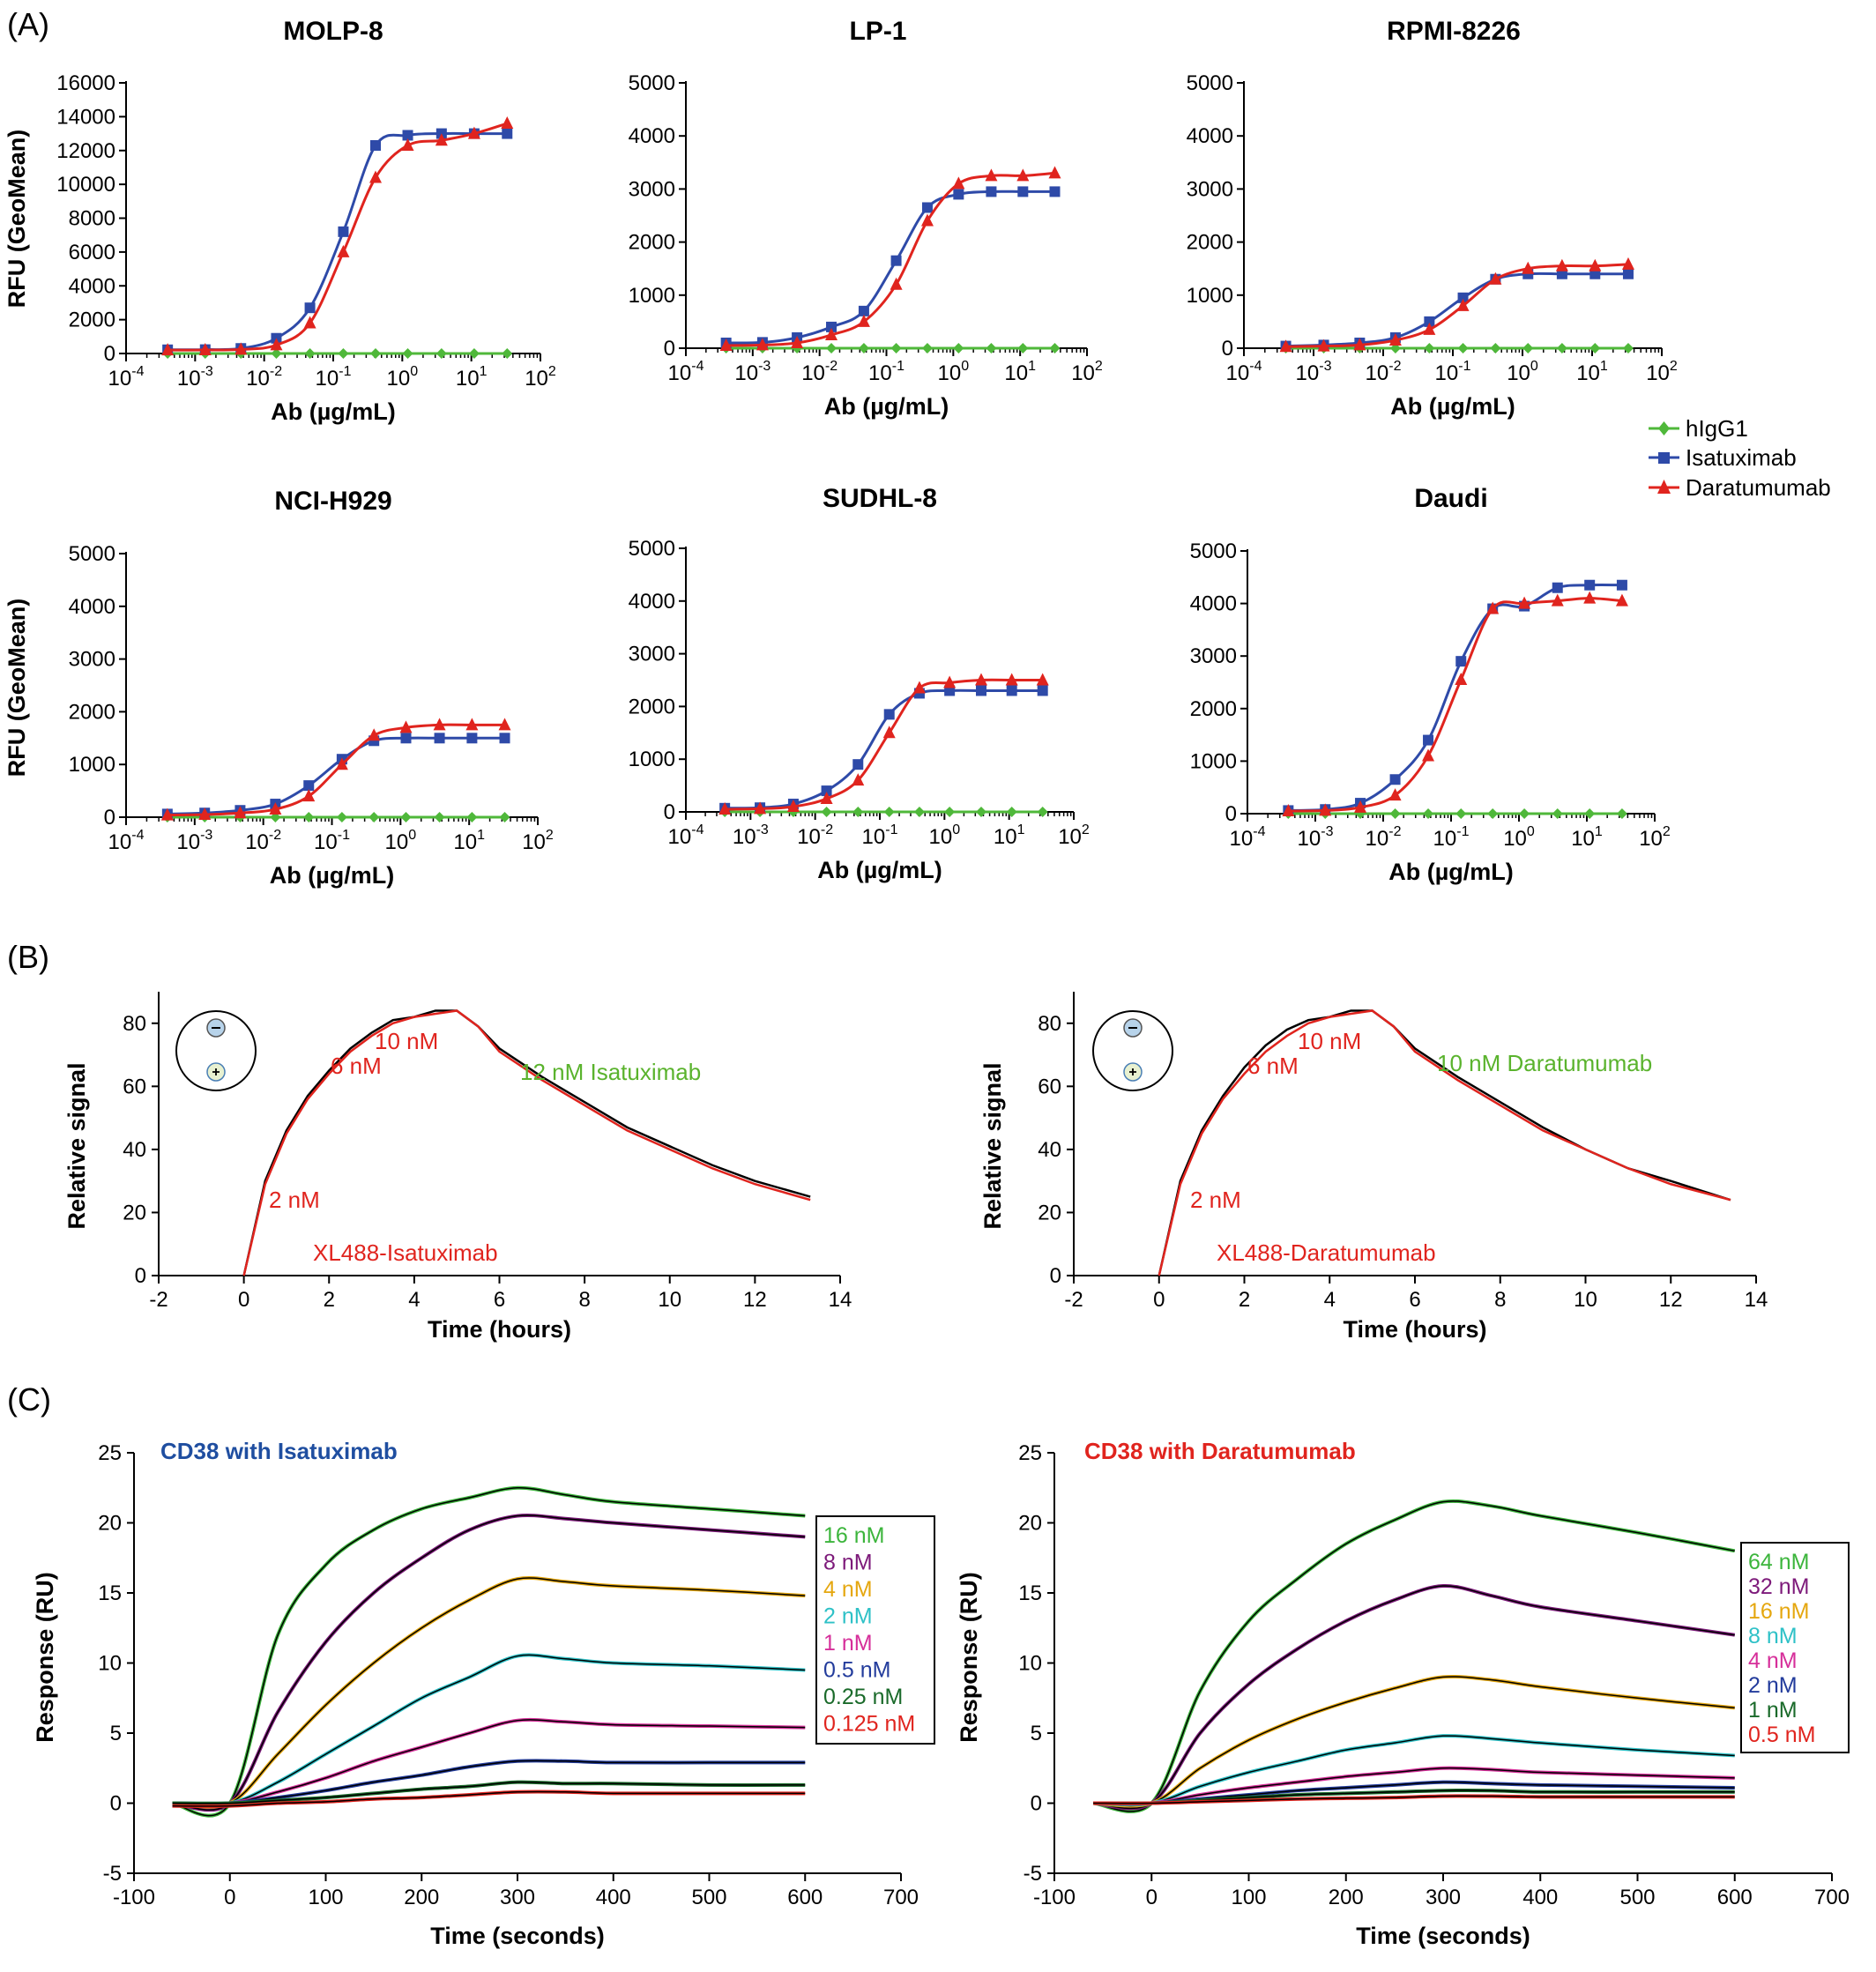 This screenshot has height=1972, width=1876. I want to click on y-tick-label: 80, so click(134, 1024).